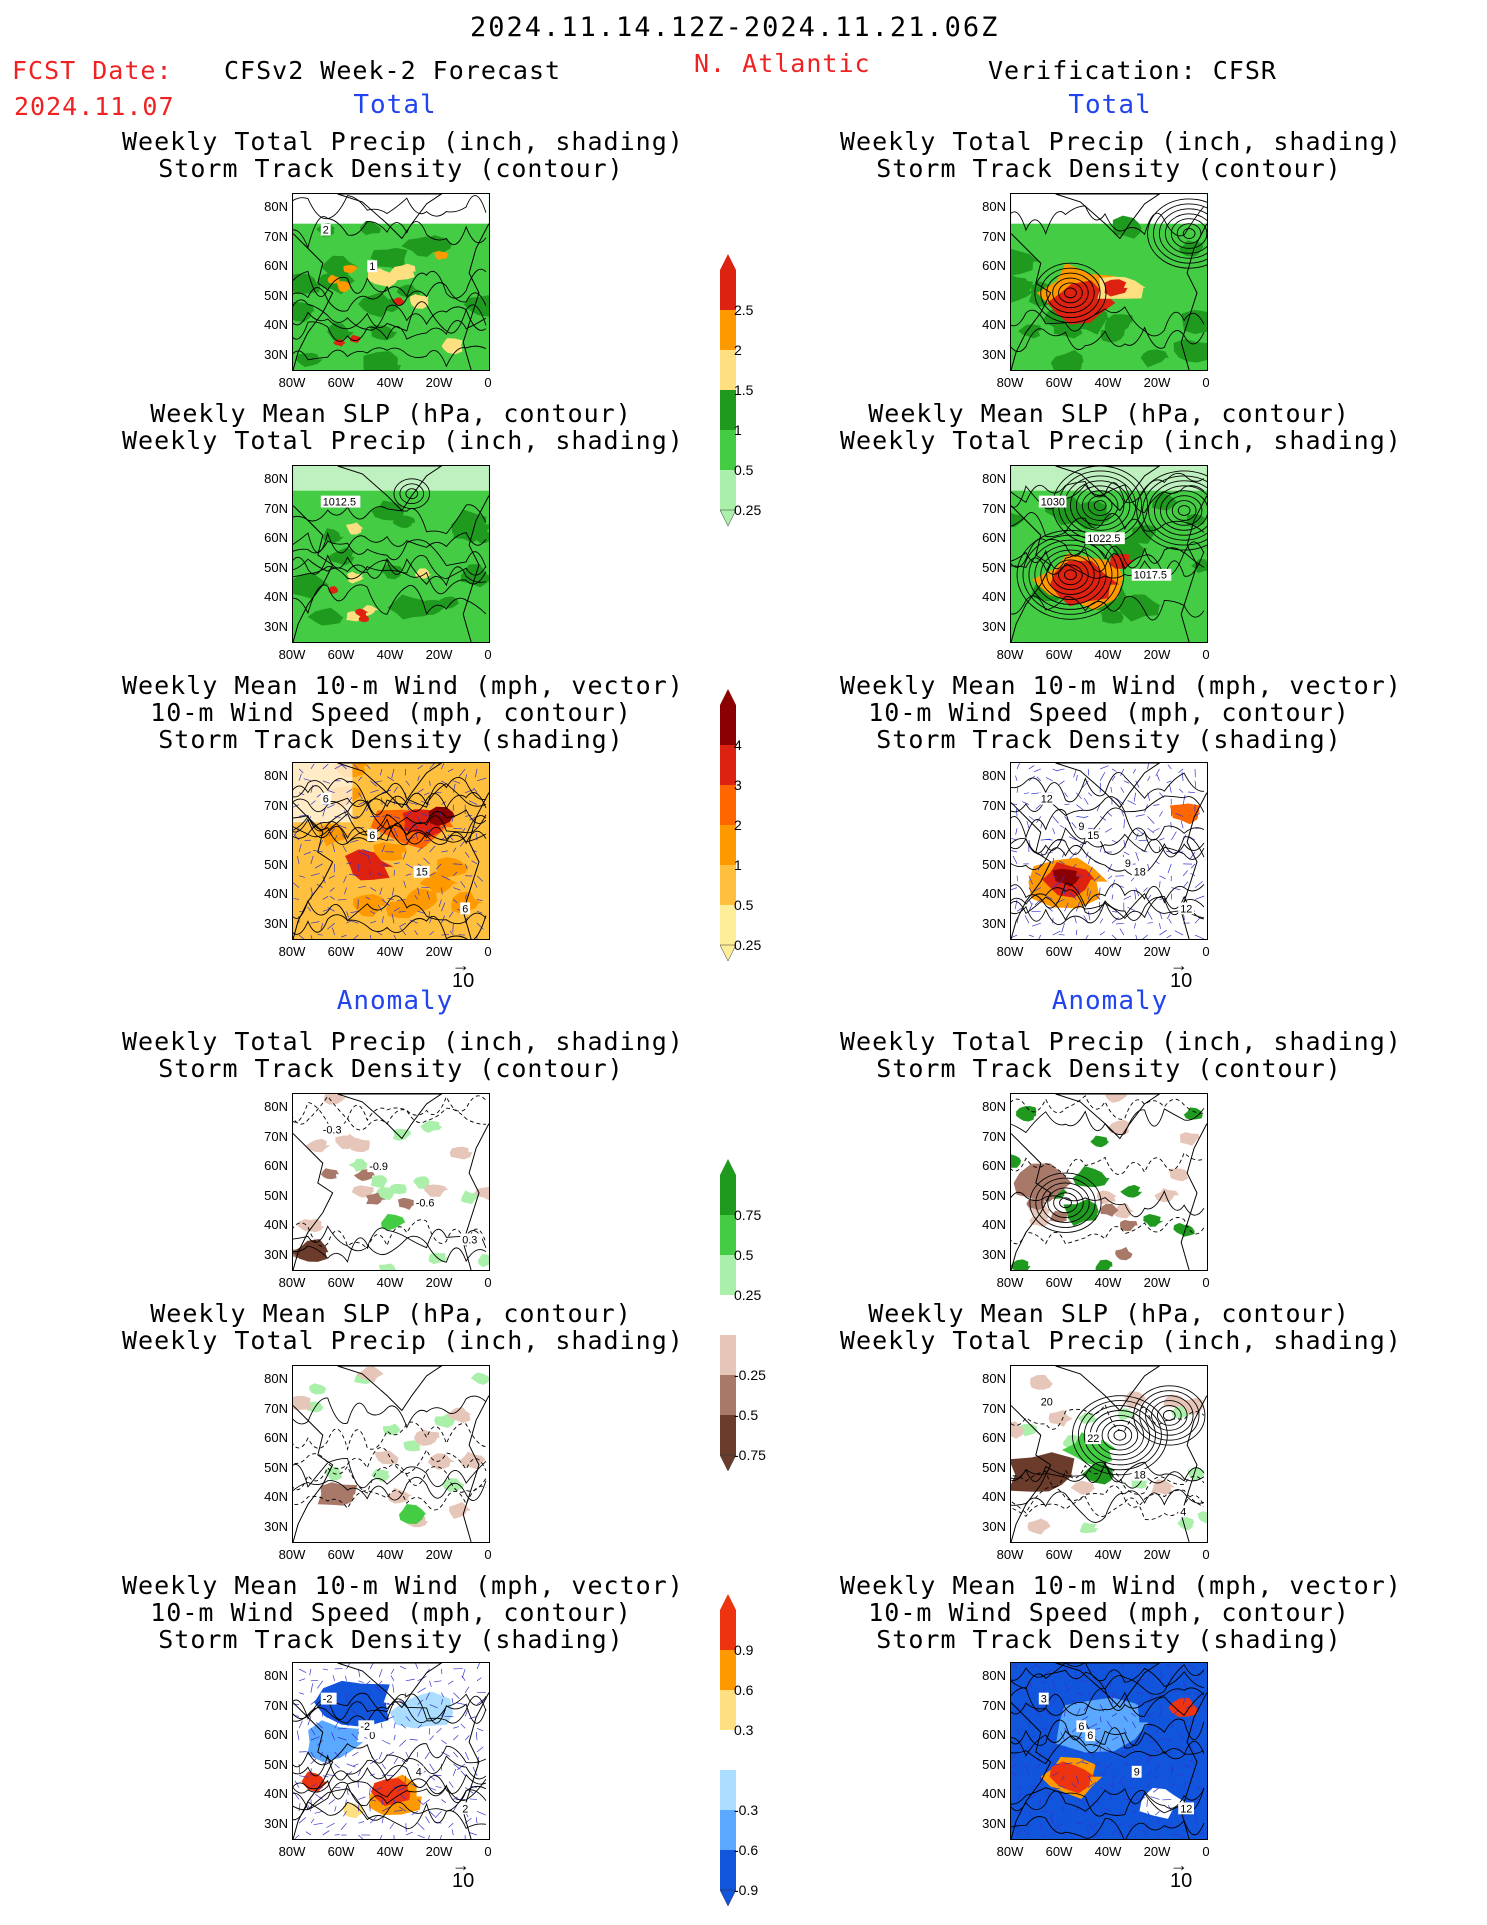  I want to click on lon-tick-label: 80W, so click(1010, 1282).